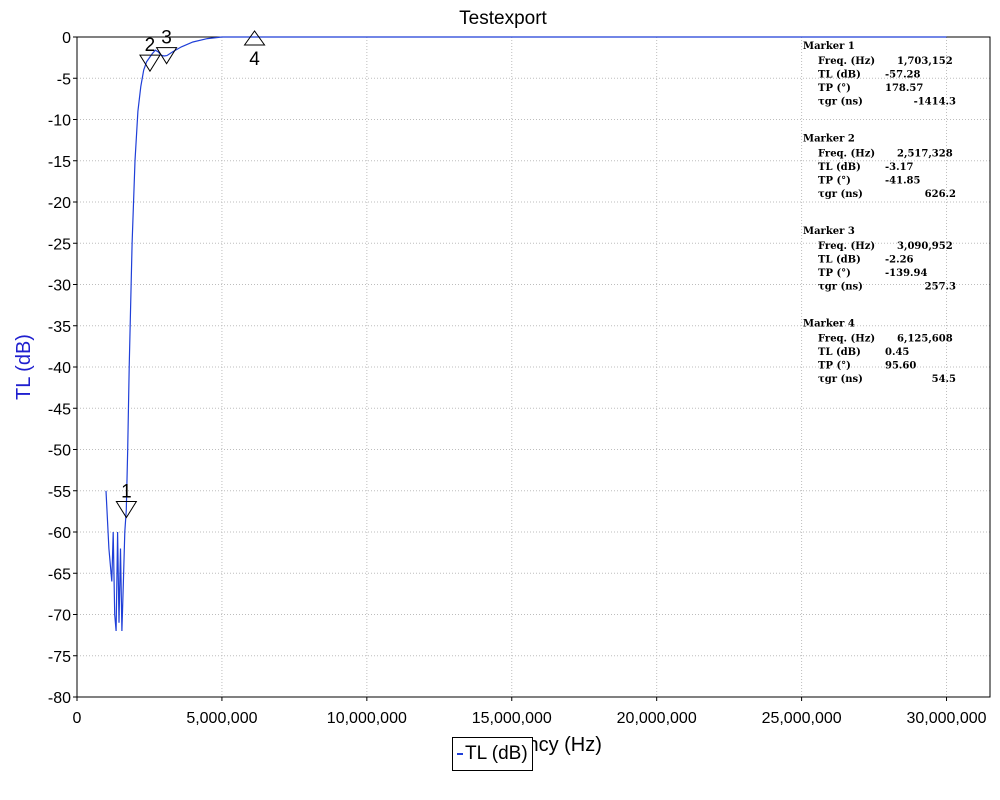 This screenshot has width=1000, height=800. I want to click on marker-readout-value-freq: 1,703,152, so click(925, 61).